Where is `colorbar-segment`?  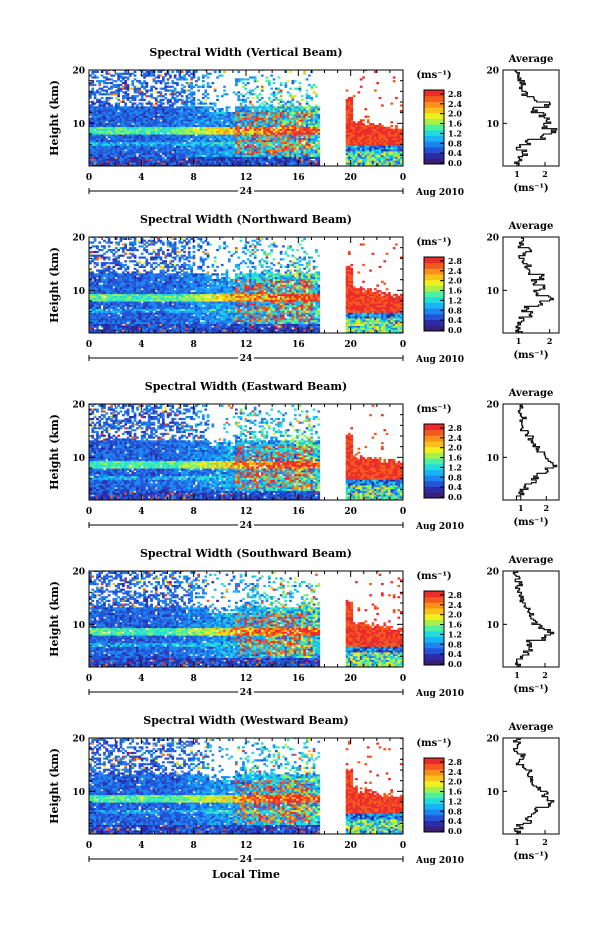
colorbar-segment is located at coordinates (434, 133).